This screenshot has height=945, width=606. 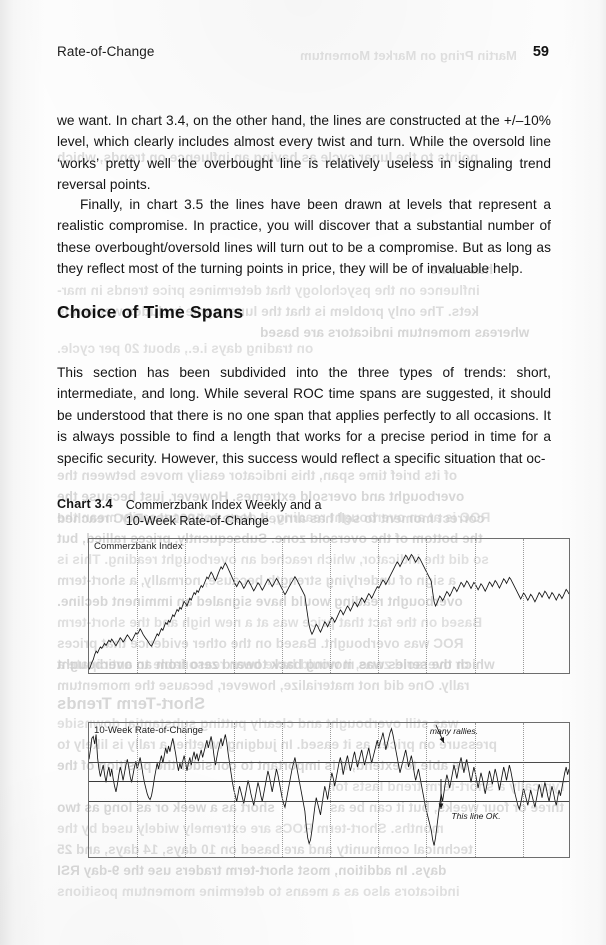 What do you see at coordinates (303, 52) in the screenshot?
I see `page-header: Rate-of-Change 59` at bounding box center [303, 52].